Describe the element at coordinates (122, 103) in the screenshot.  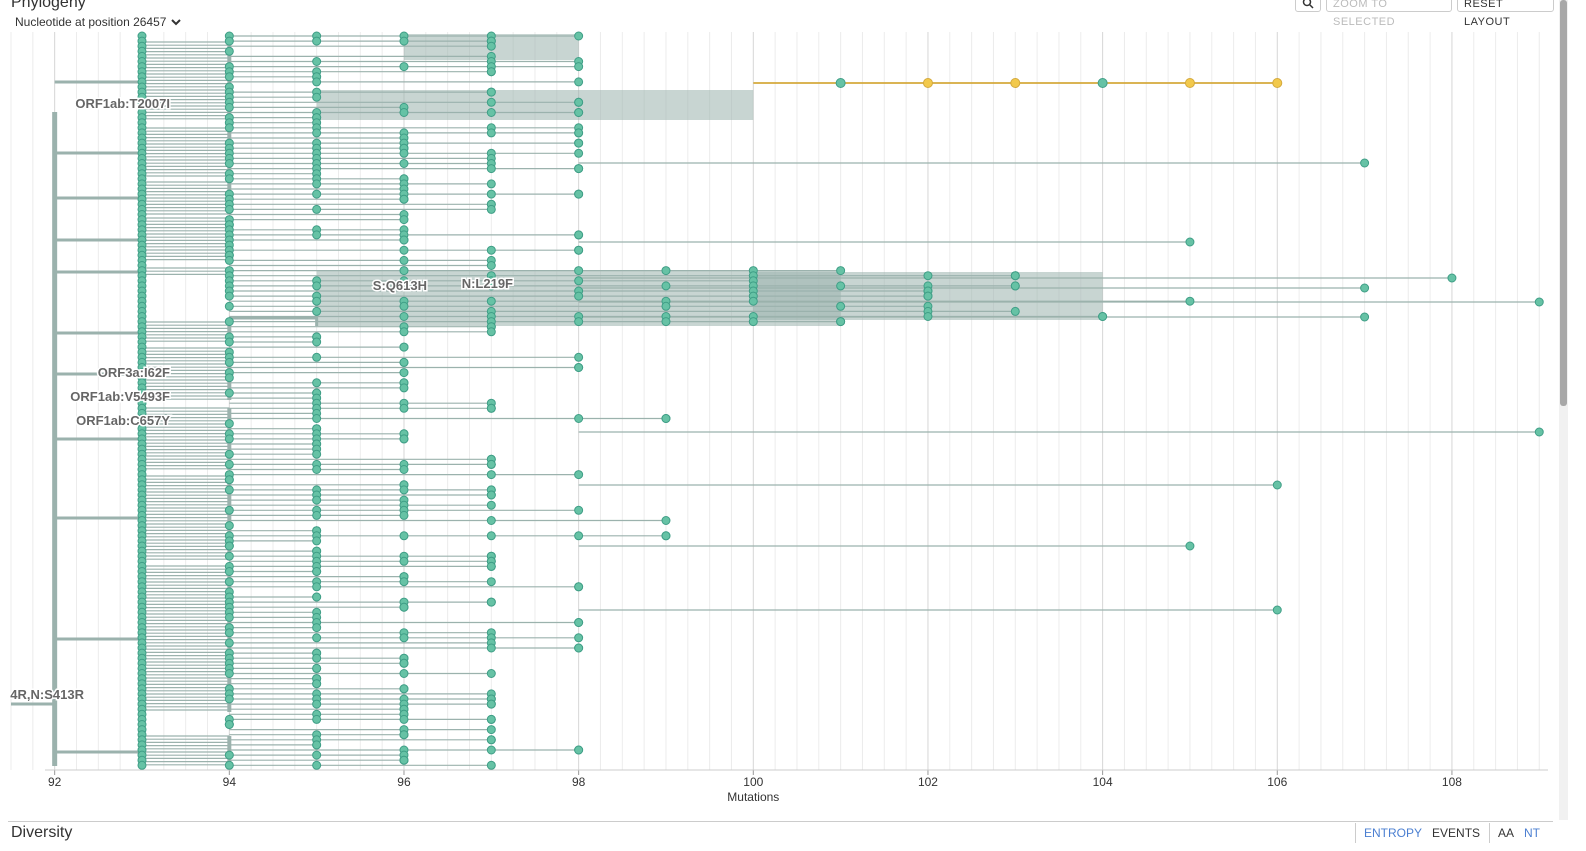
I see `branch-mutation-label: ORF1ab:T2007I` at that location.